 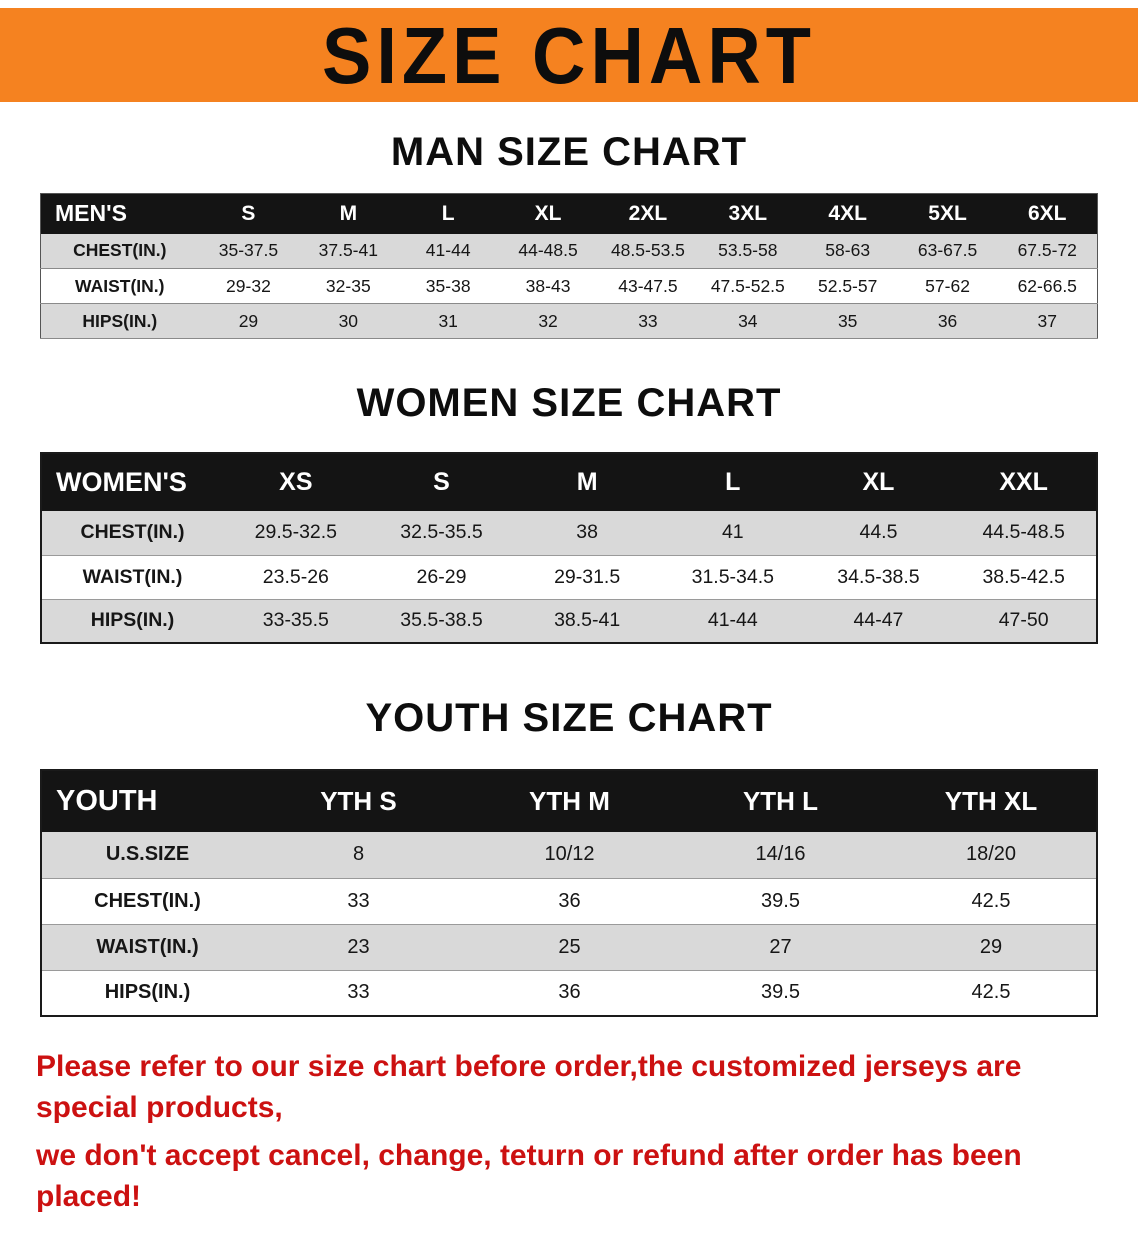 What do you see at coordinates (1047, 213) in the screenshot?
I see `size-header-cell: 6XL` at bounding box center [1047, 213].